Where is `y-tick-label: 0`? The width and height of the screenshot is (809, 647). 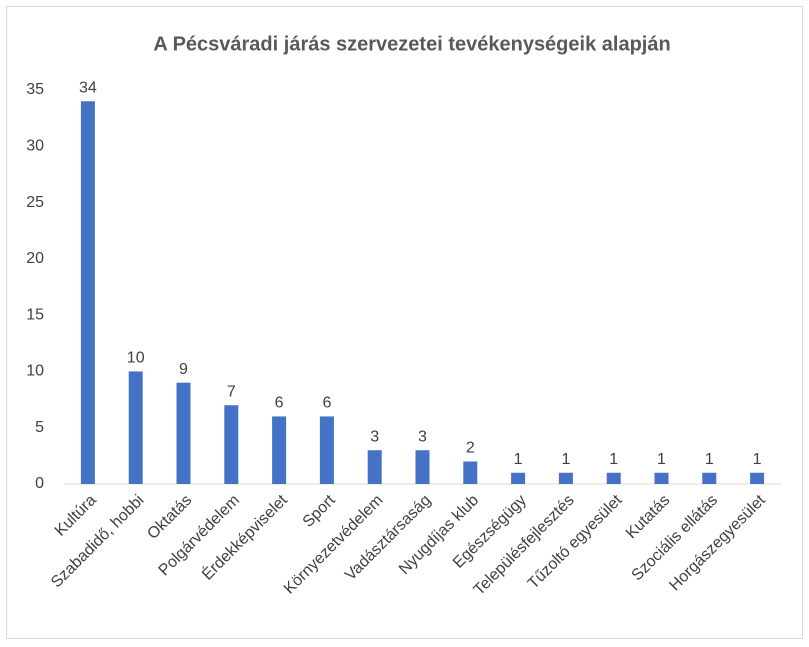
y-tick-label: 0 is located at coordinates (39, 483).